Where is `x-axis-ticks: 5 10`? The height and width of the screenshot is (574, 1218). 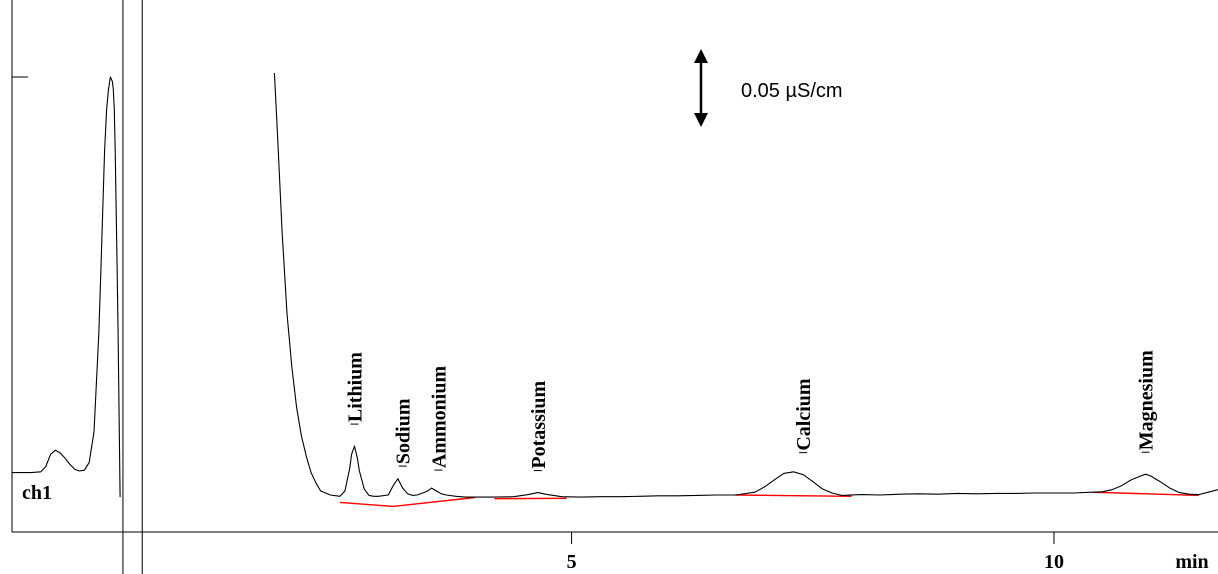
x-axis-ticks: 5 10 is located at coordinates (815, 552).